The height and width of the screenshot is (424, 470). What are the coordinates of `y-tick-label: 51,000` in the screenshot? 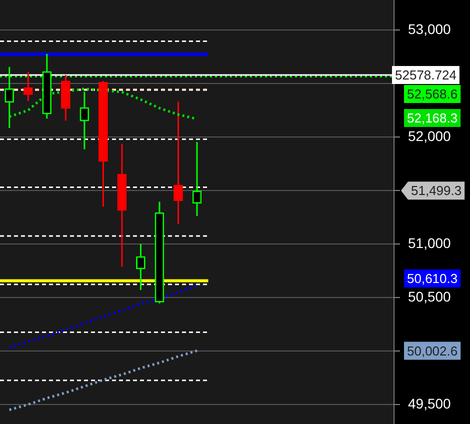 It's located at (430, 242).